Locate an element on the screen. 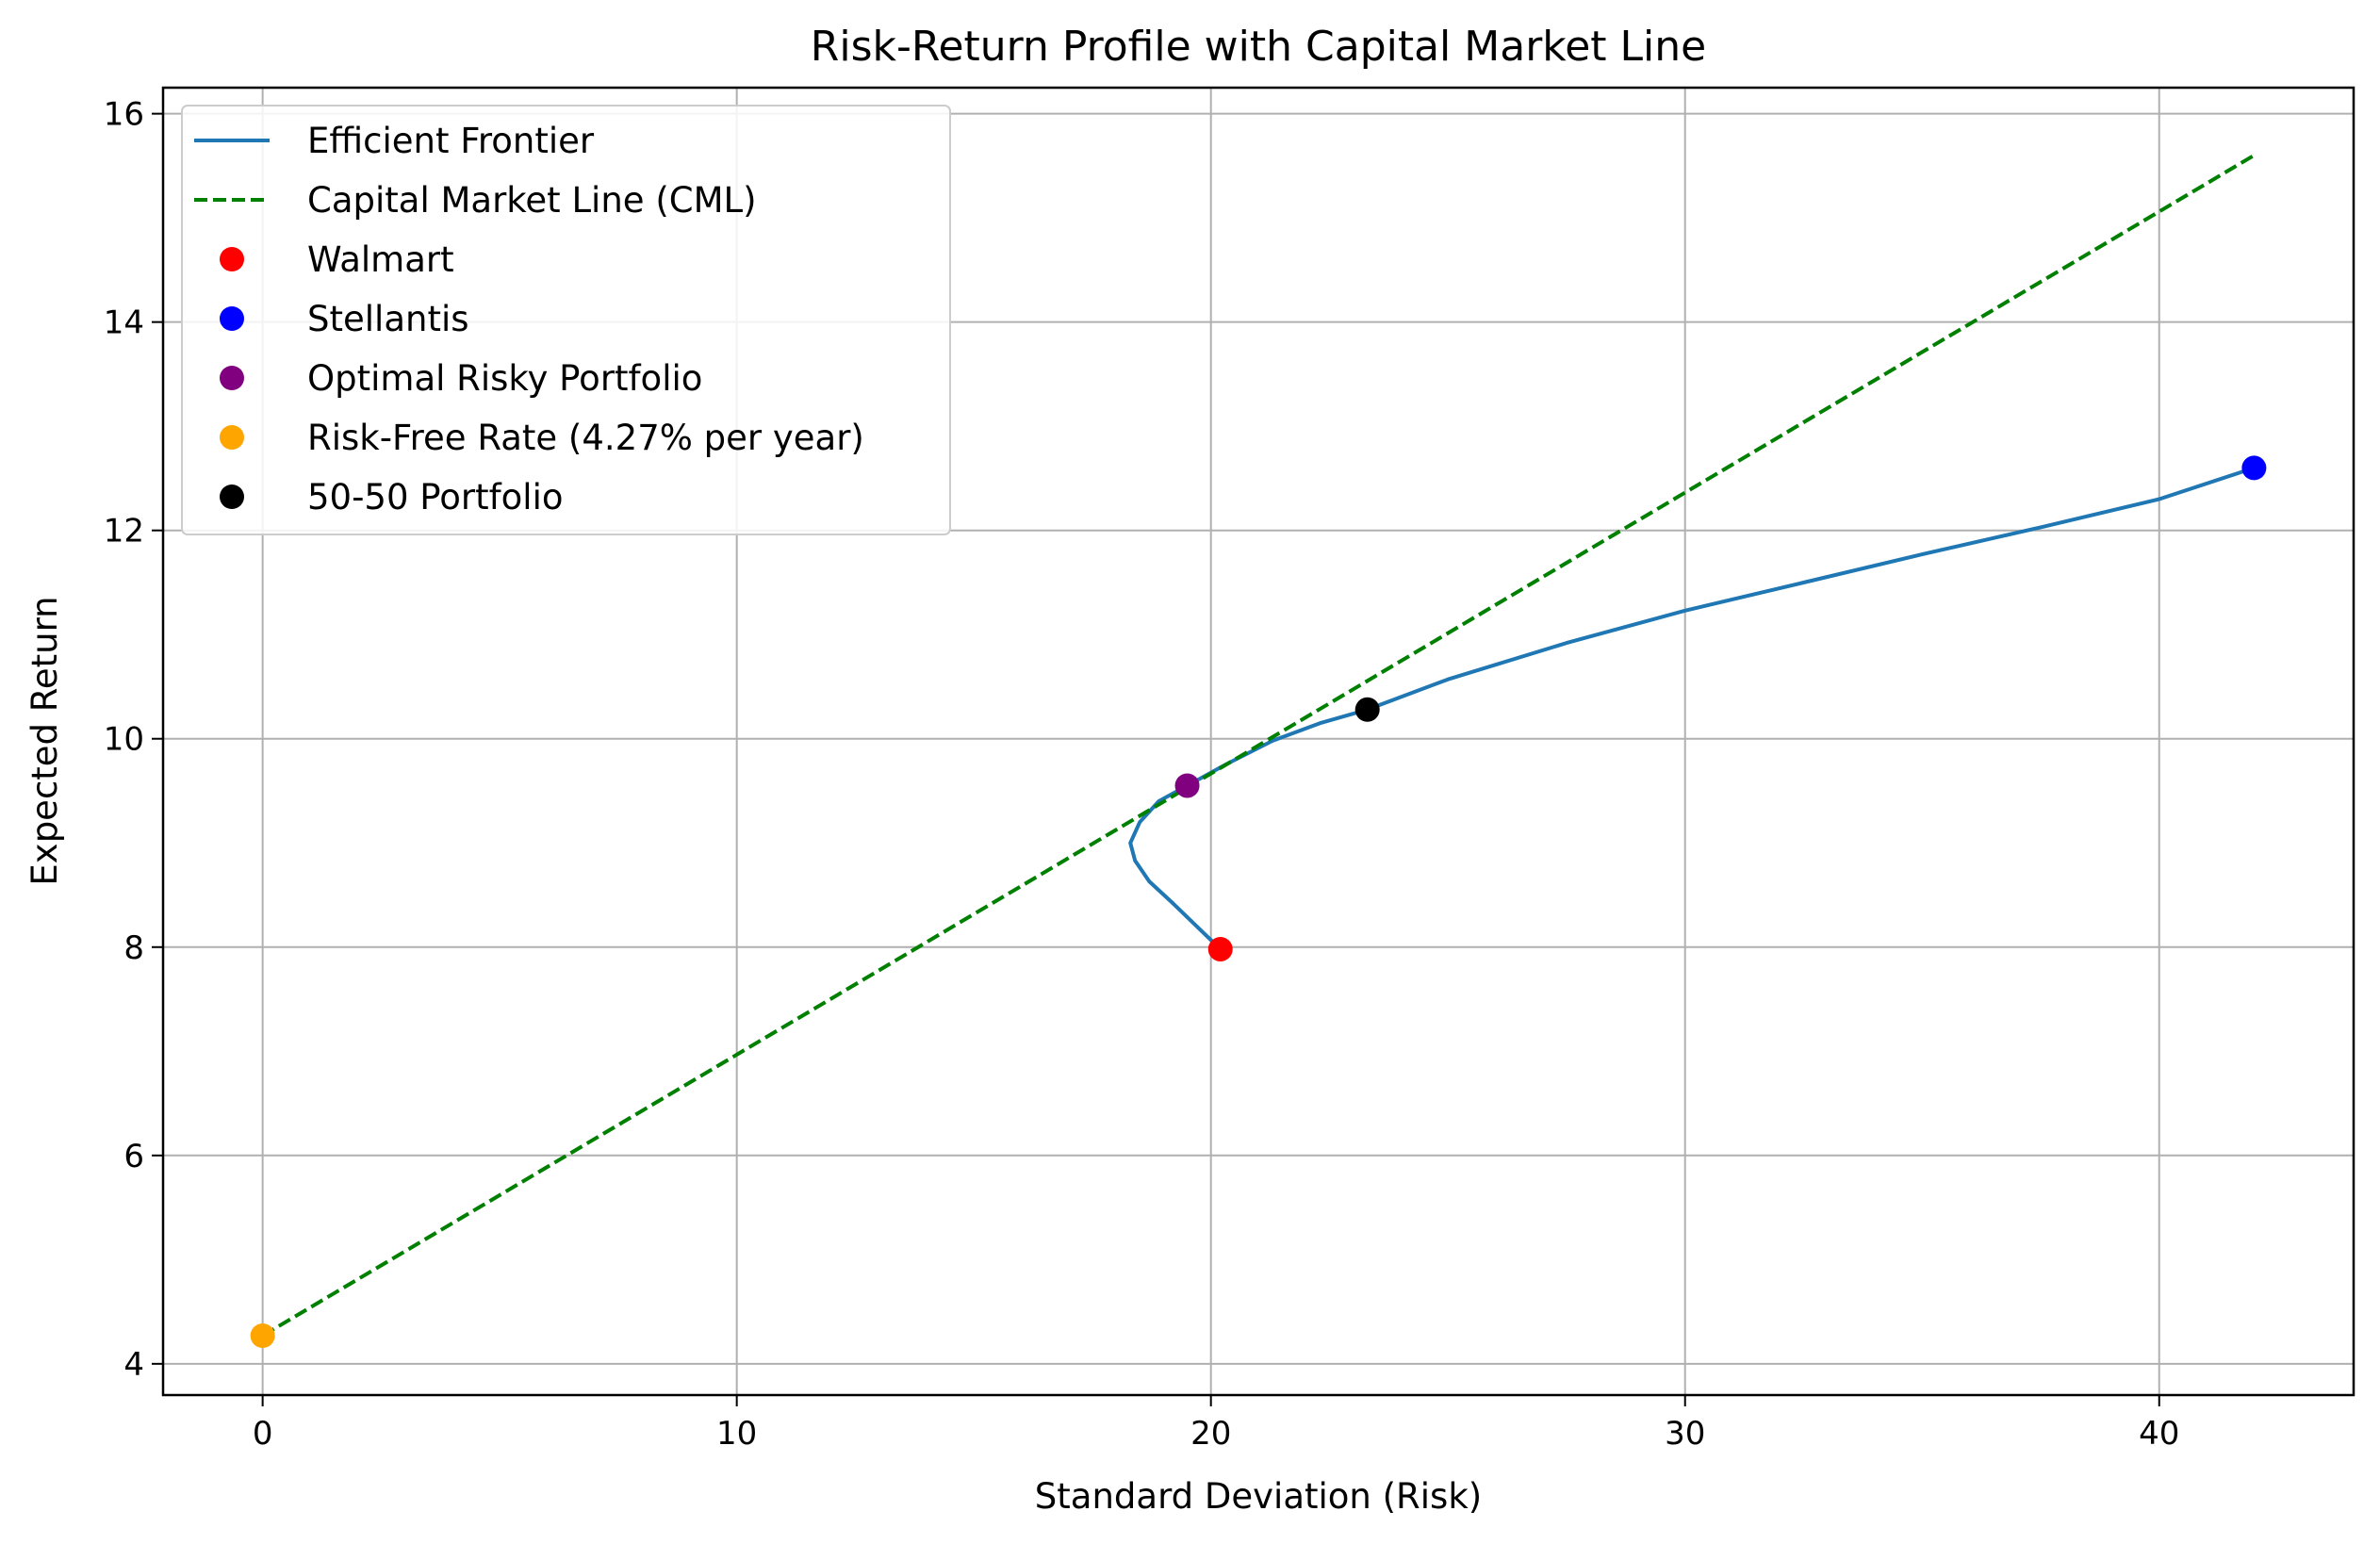 Image resolution: width=2380 pixels, height=1544 pixels. y-tick-label: 4 is located at coordinates (133, 1365).